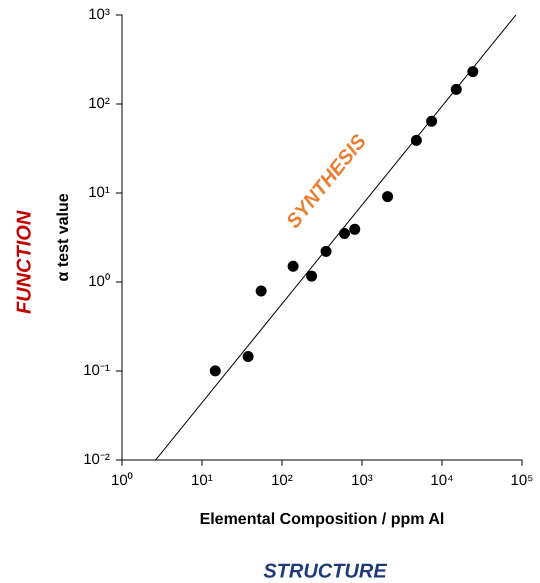  What do you see at coordinates (99, 193) in the screenshot?
I see `y-tick-label: 10¹` at bounding box center [99, 193].